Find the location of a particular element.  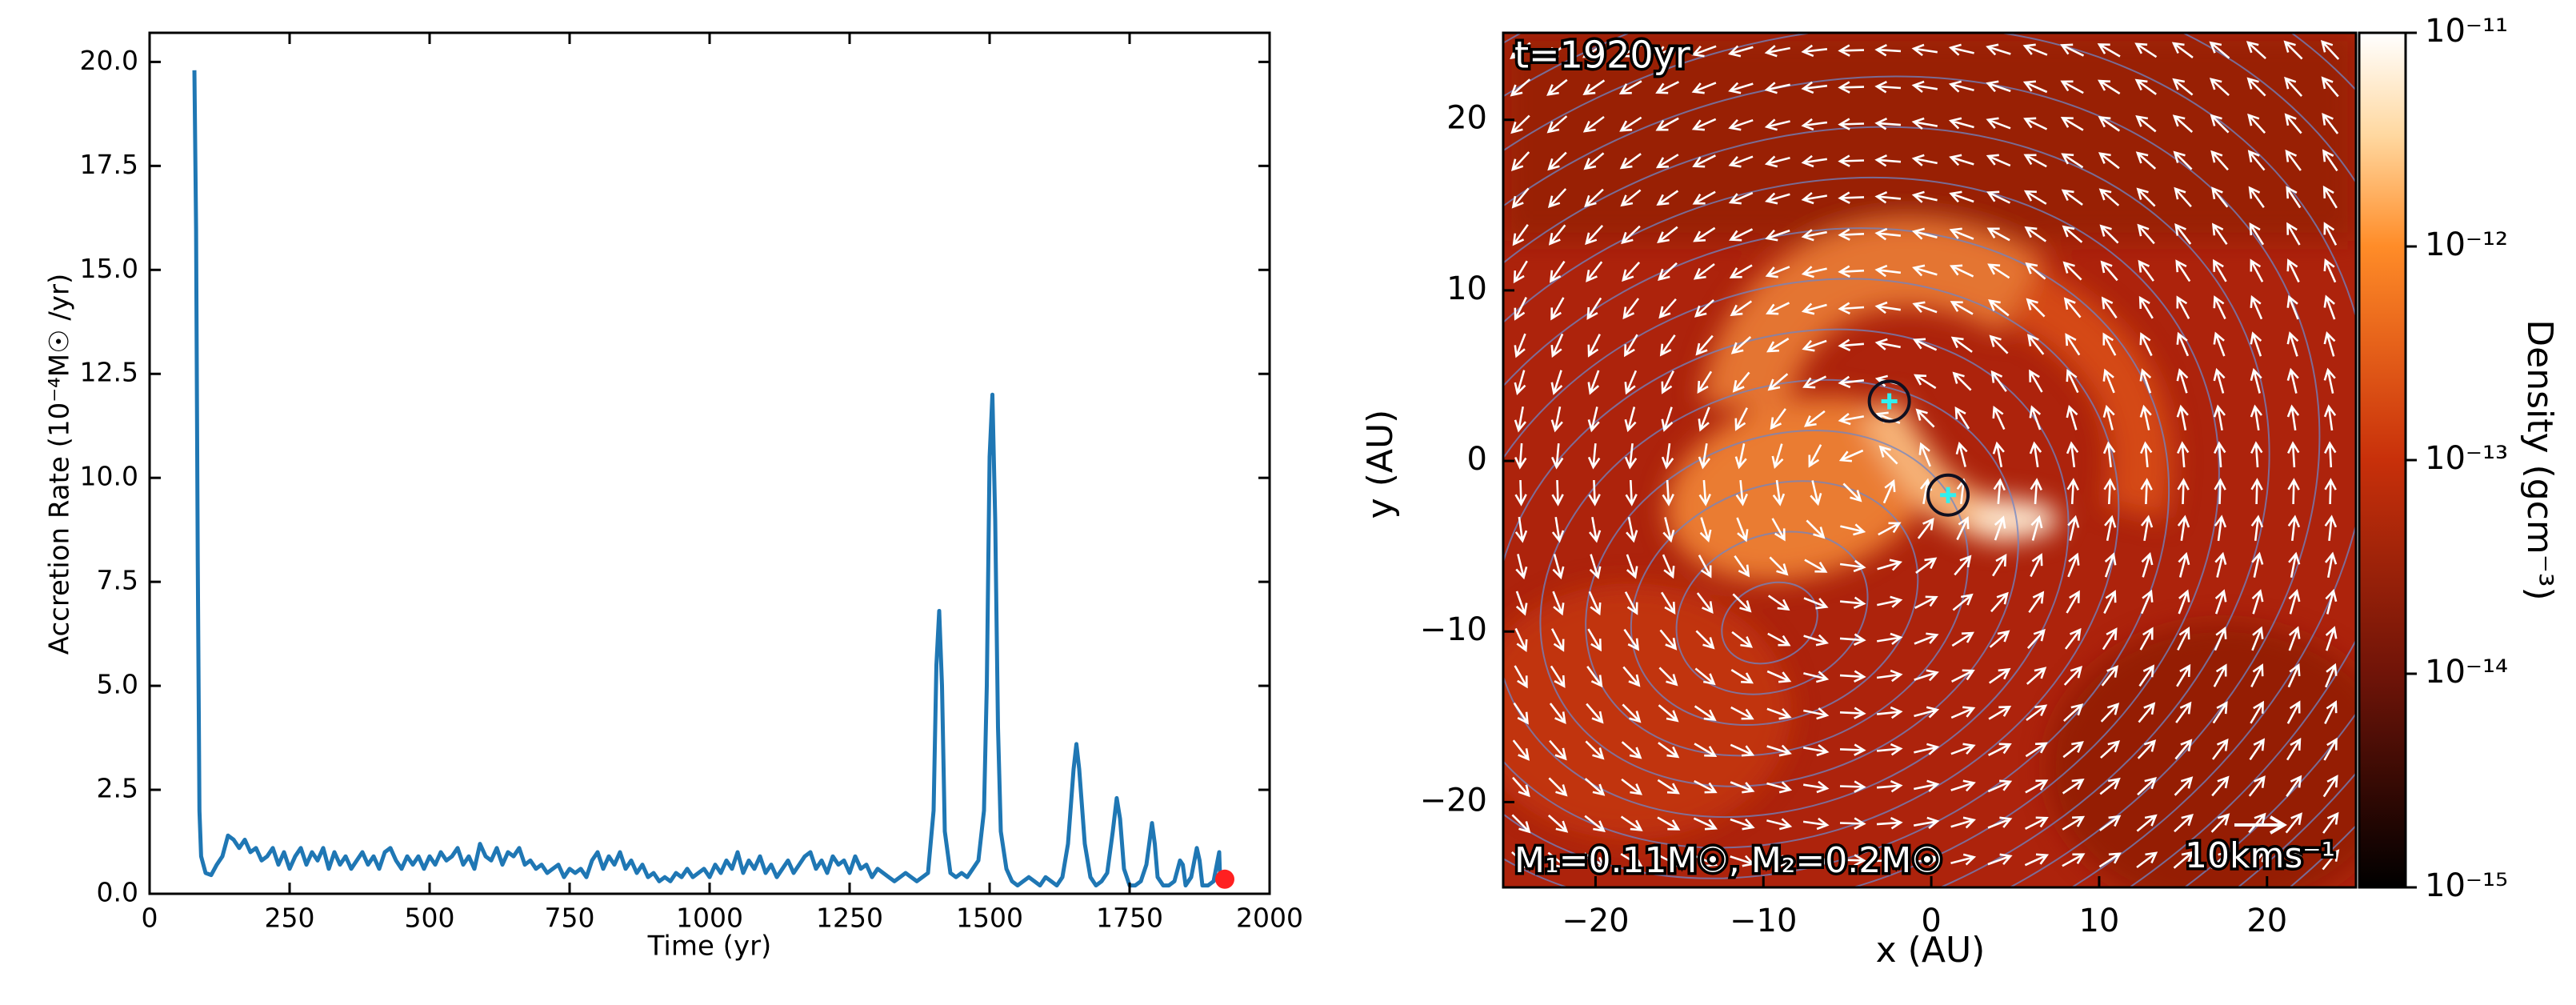

x-tick-label: 1750 is located at coordinates (1129, 918).